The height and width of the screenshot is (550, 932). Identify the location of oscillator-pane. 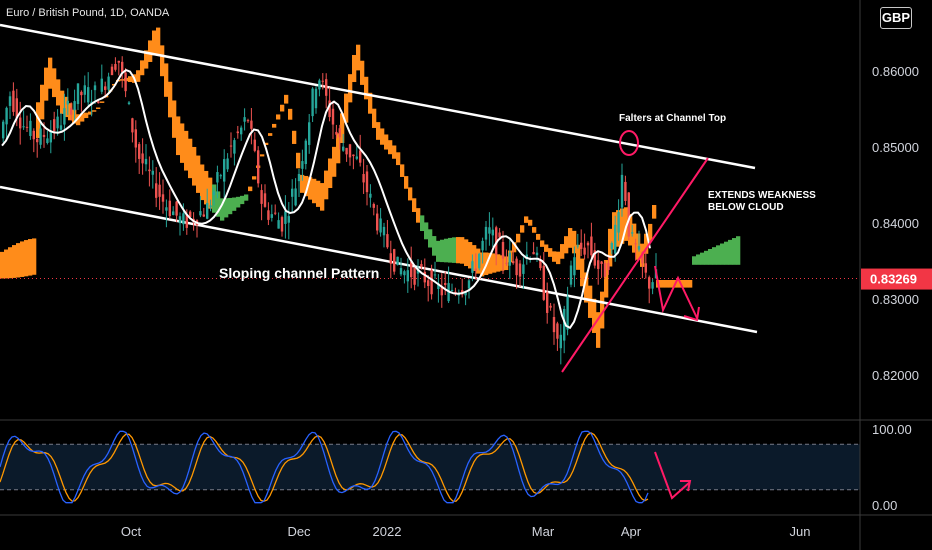
(430, 467).